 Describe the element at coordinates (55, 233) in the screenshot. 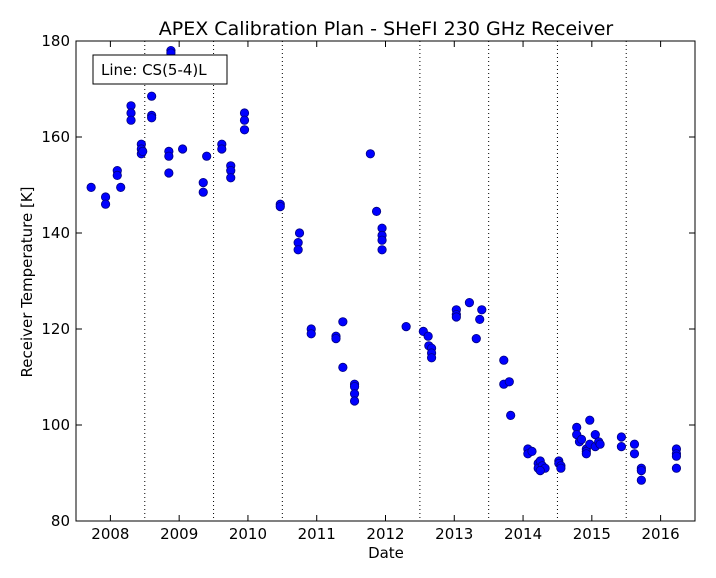

I see `y-tick-label: 140` at that location.